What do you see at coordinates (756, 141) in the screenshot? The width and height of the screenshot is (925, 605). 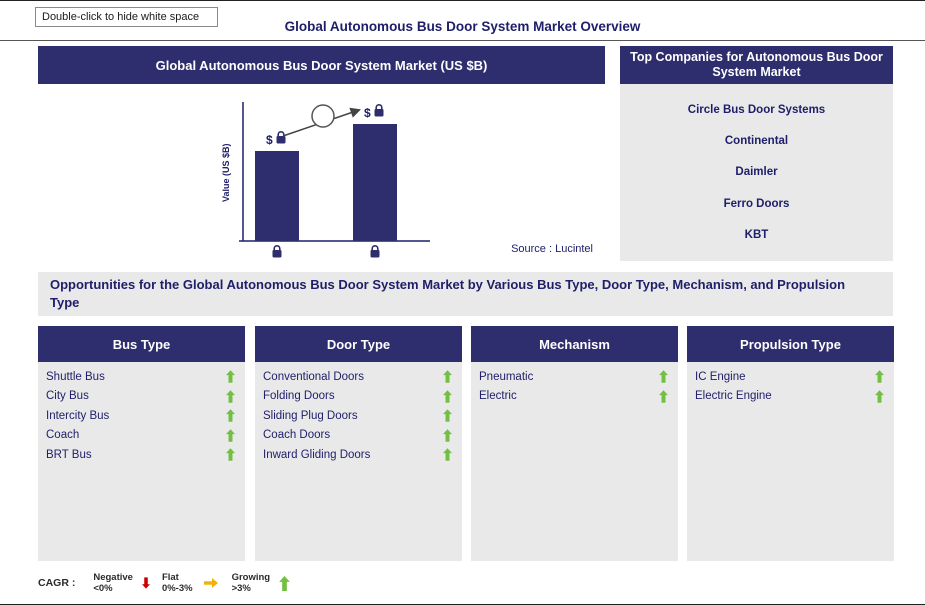 I see `company-name: Continental` at bounding box center [756, 141].